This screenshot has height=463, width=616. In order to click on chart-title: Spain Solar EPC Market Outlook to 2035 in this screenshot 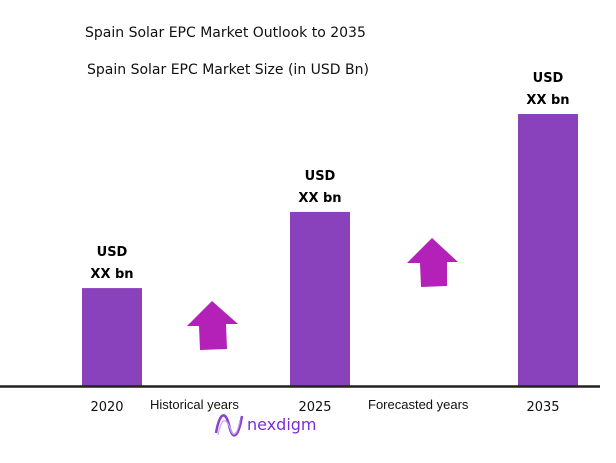, I will do `click(225, 33)`.